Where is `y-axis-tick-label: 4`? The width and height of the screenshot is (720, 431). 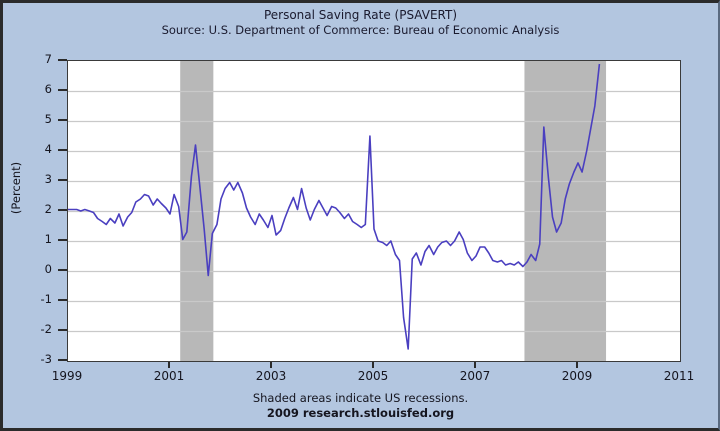 y-axis-tick-label: 4 is located at coordinates (48, 149).